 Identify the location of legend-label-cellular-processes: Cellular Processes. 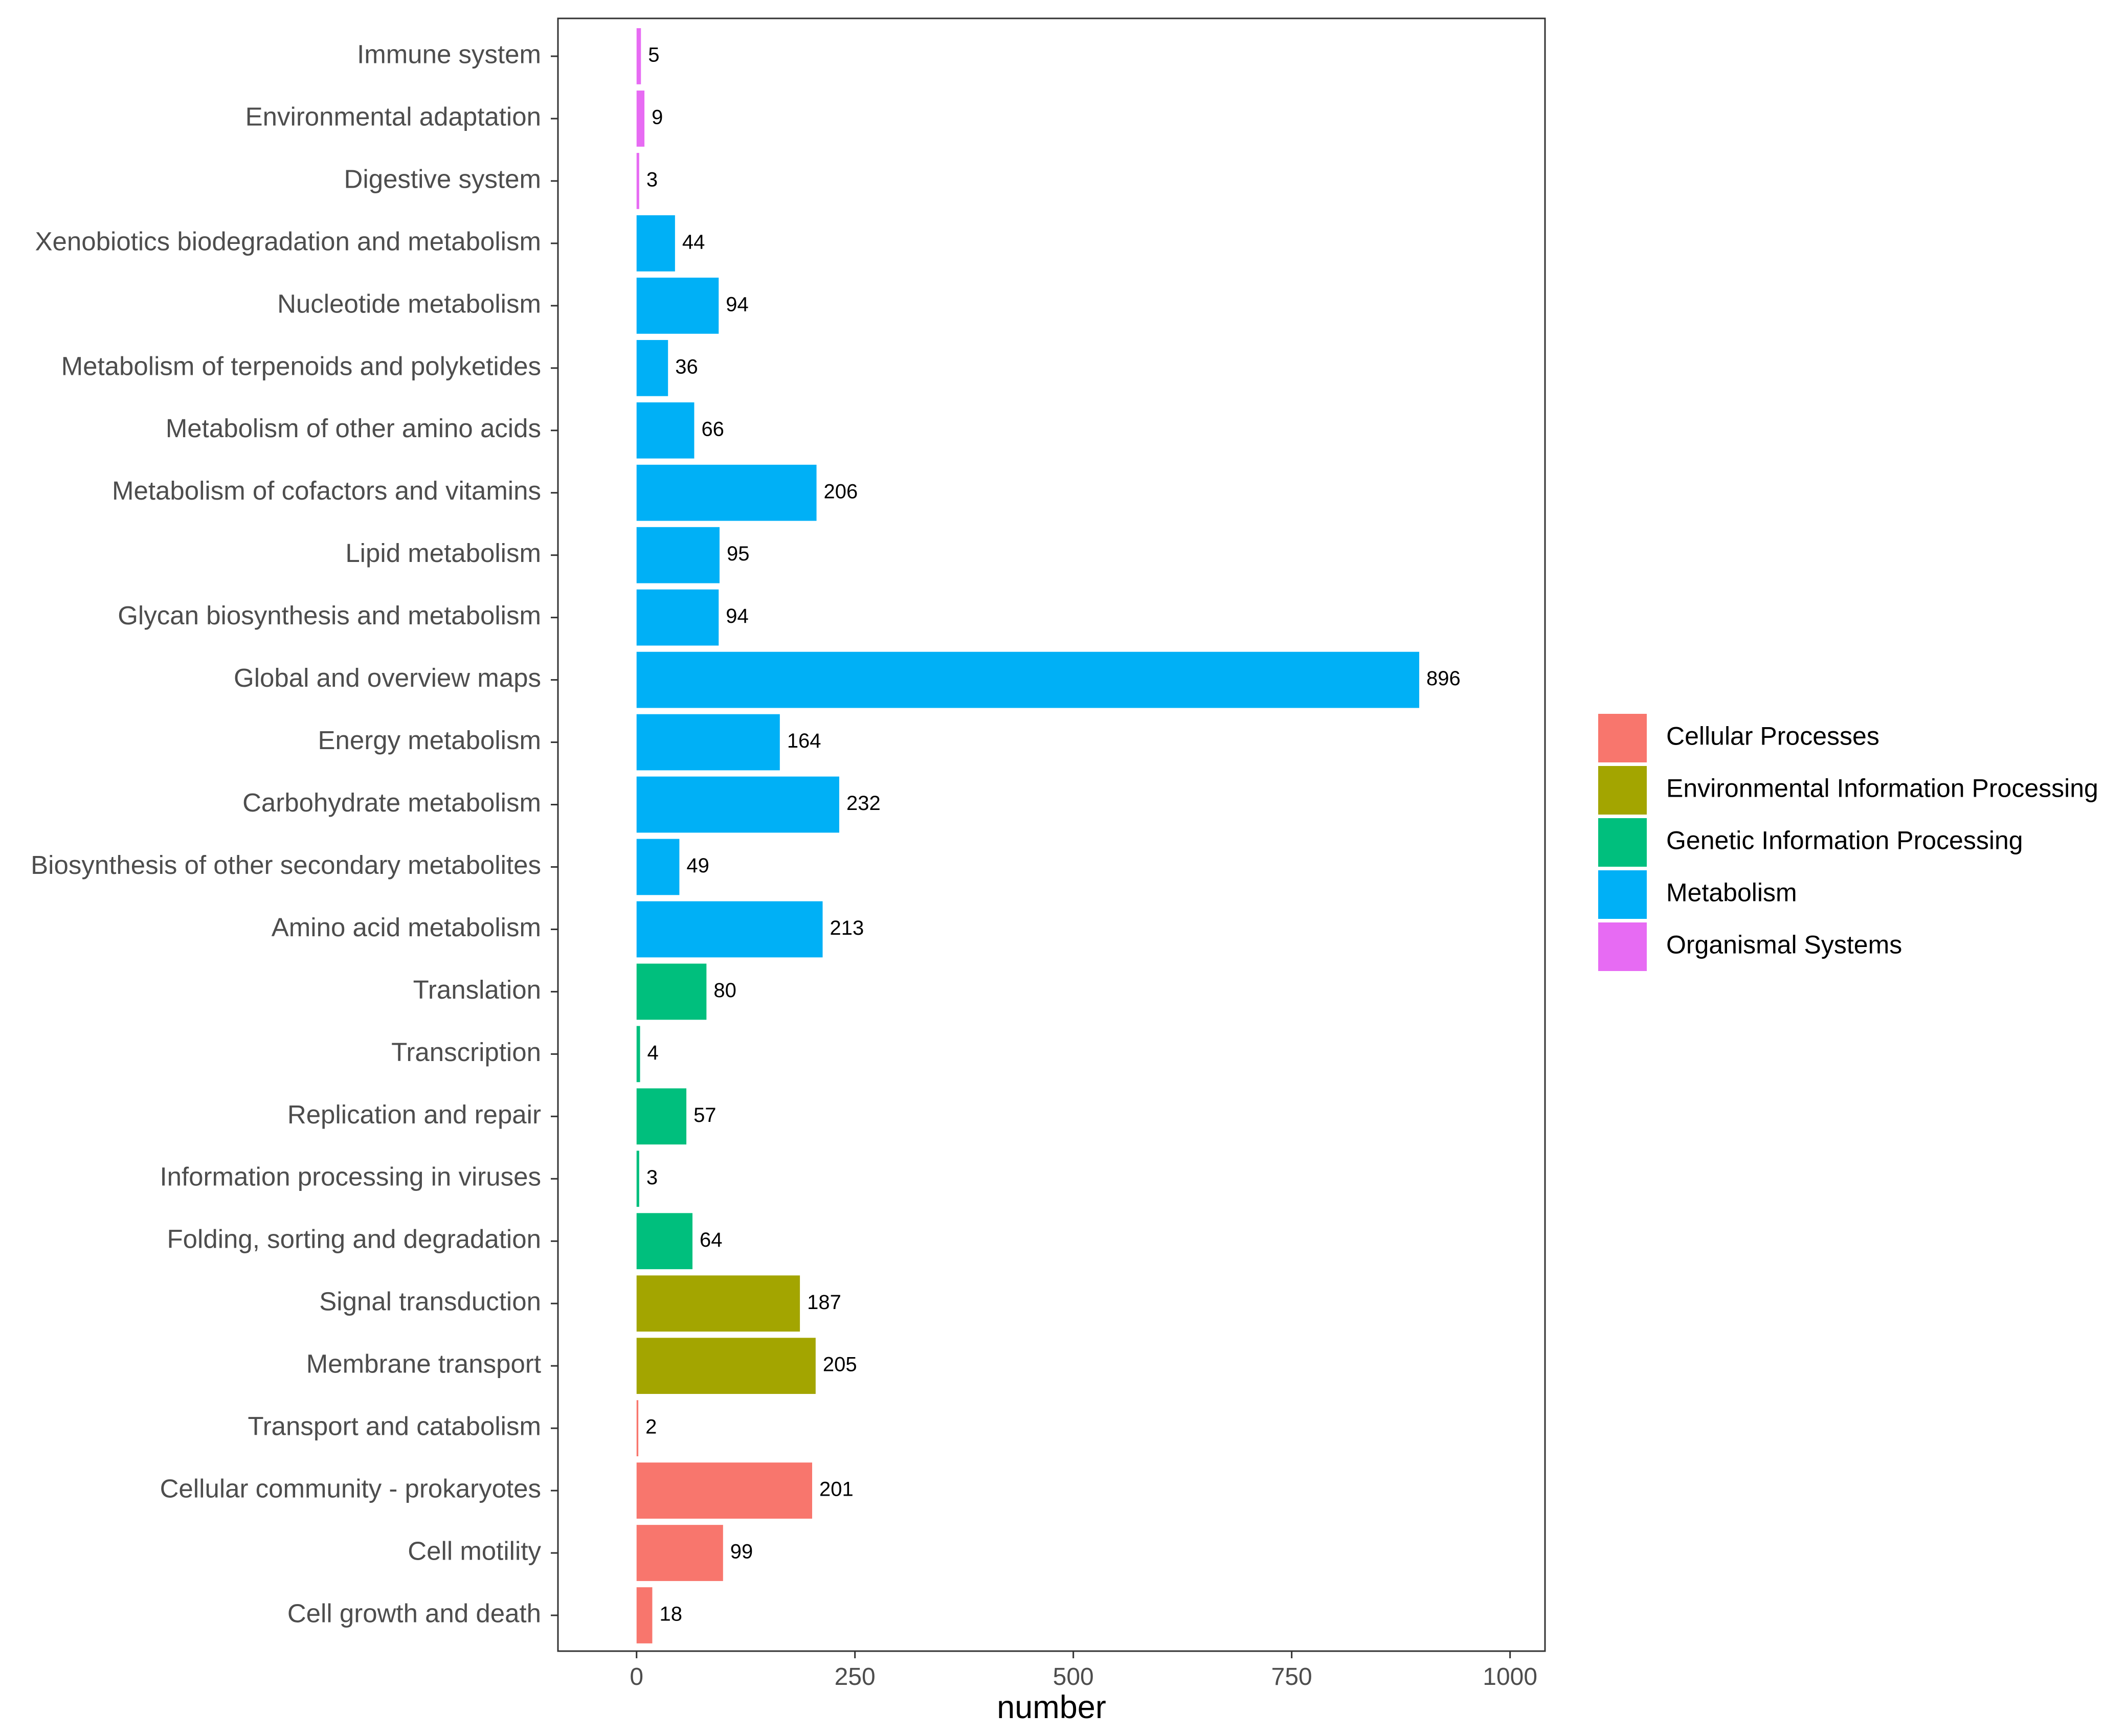
(1773, 736).